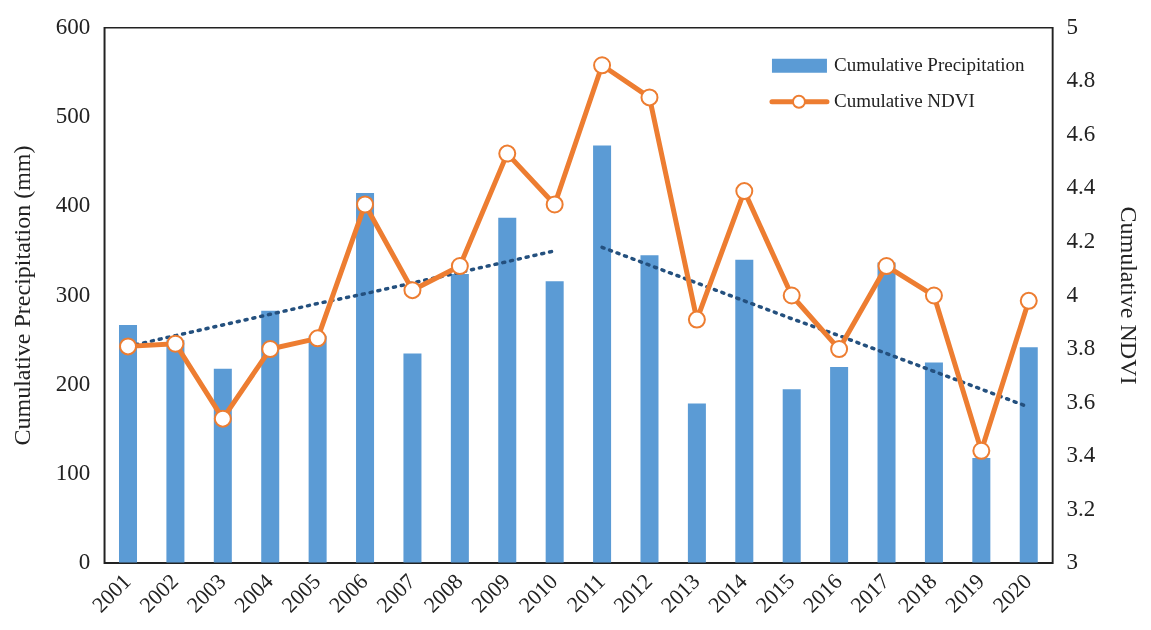  Describe the element at coordinates (73, 26) in the screenshot. I see `y-tick-label: 600` at that location.